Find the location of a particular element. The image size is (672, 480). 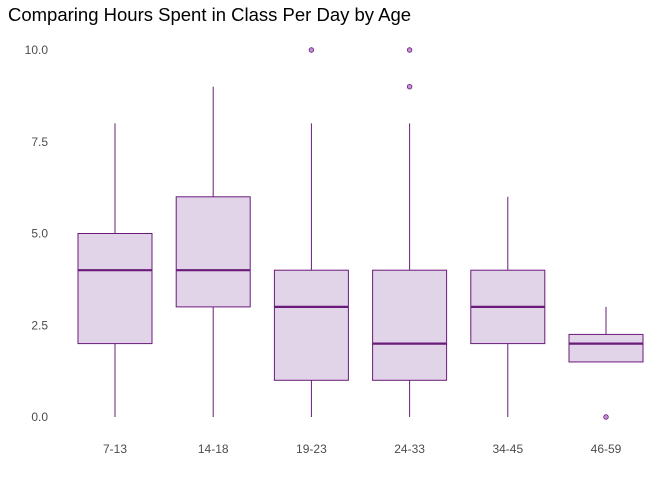

y-tick-label: 5.0 is located at coordinates (39, 234).